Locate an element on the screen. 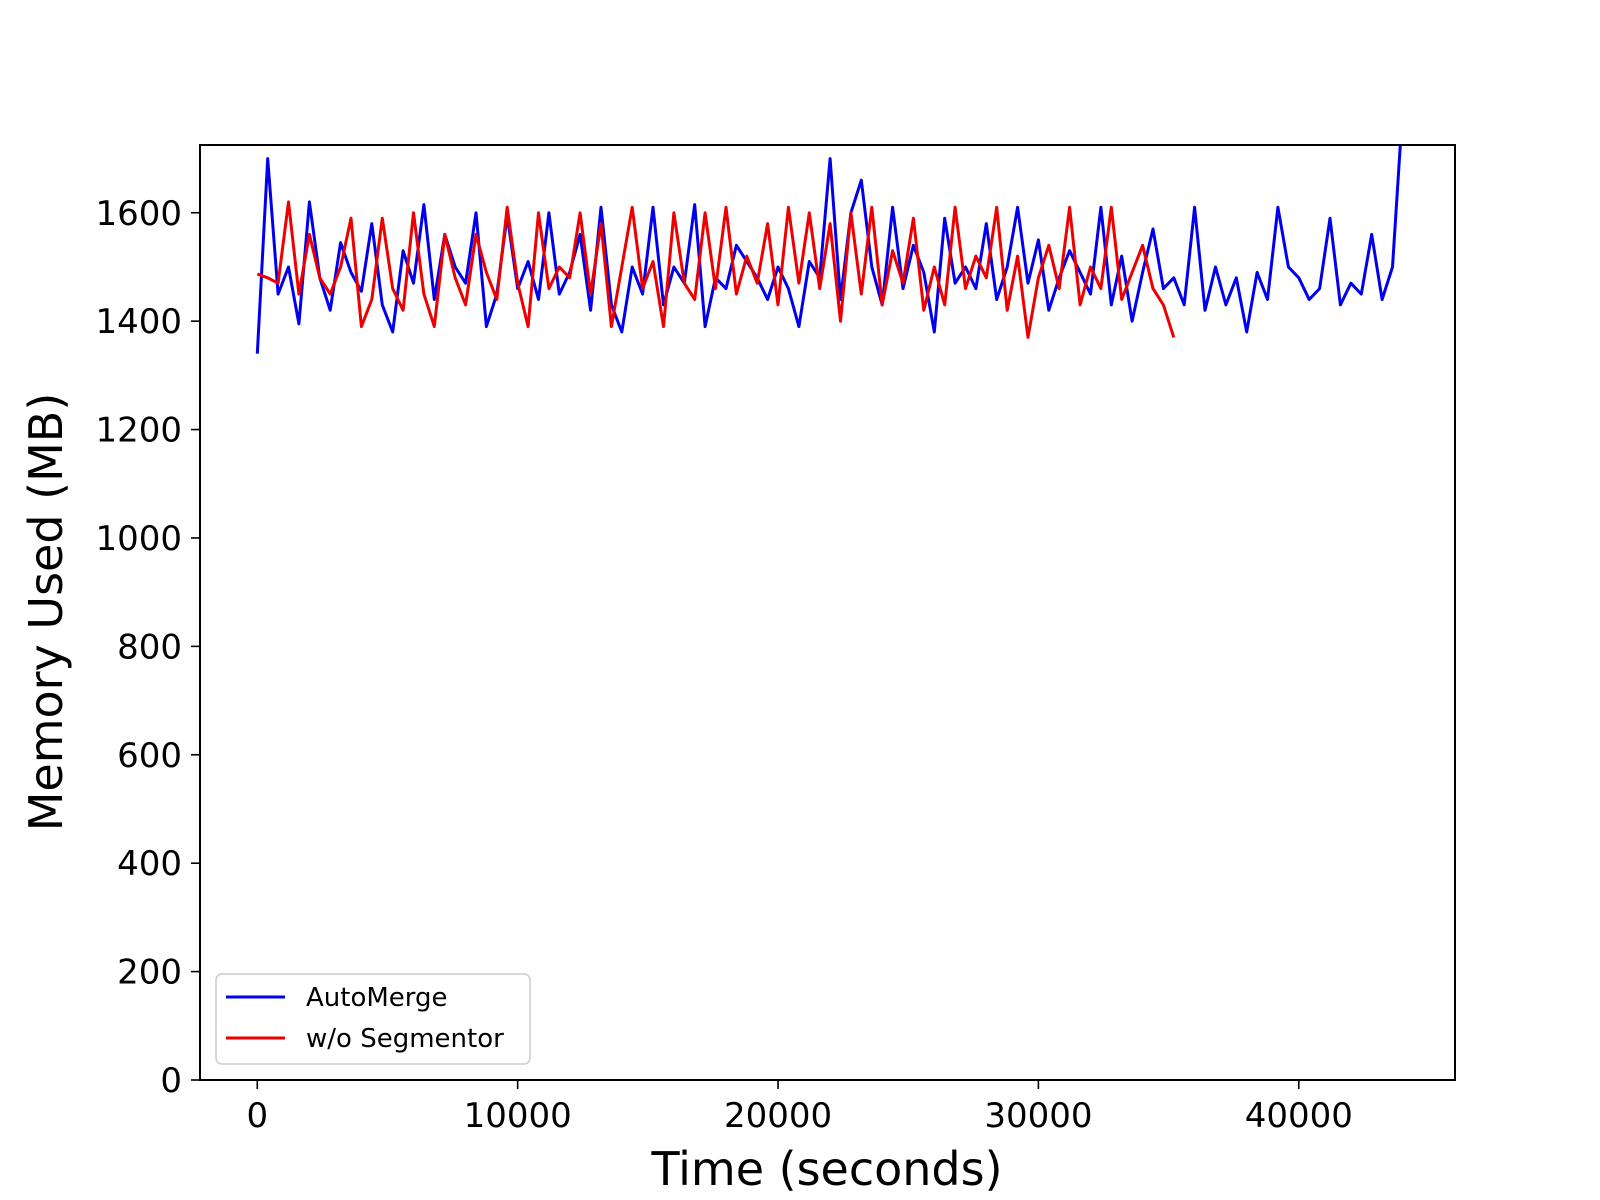 The width and height of the screenshot is (1600, 1200). legend-box is located at coordinates (373, 1019).